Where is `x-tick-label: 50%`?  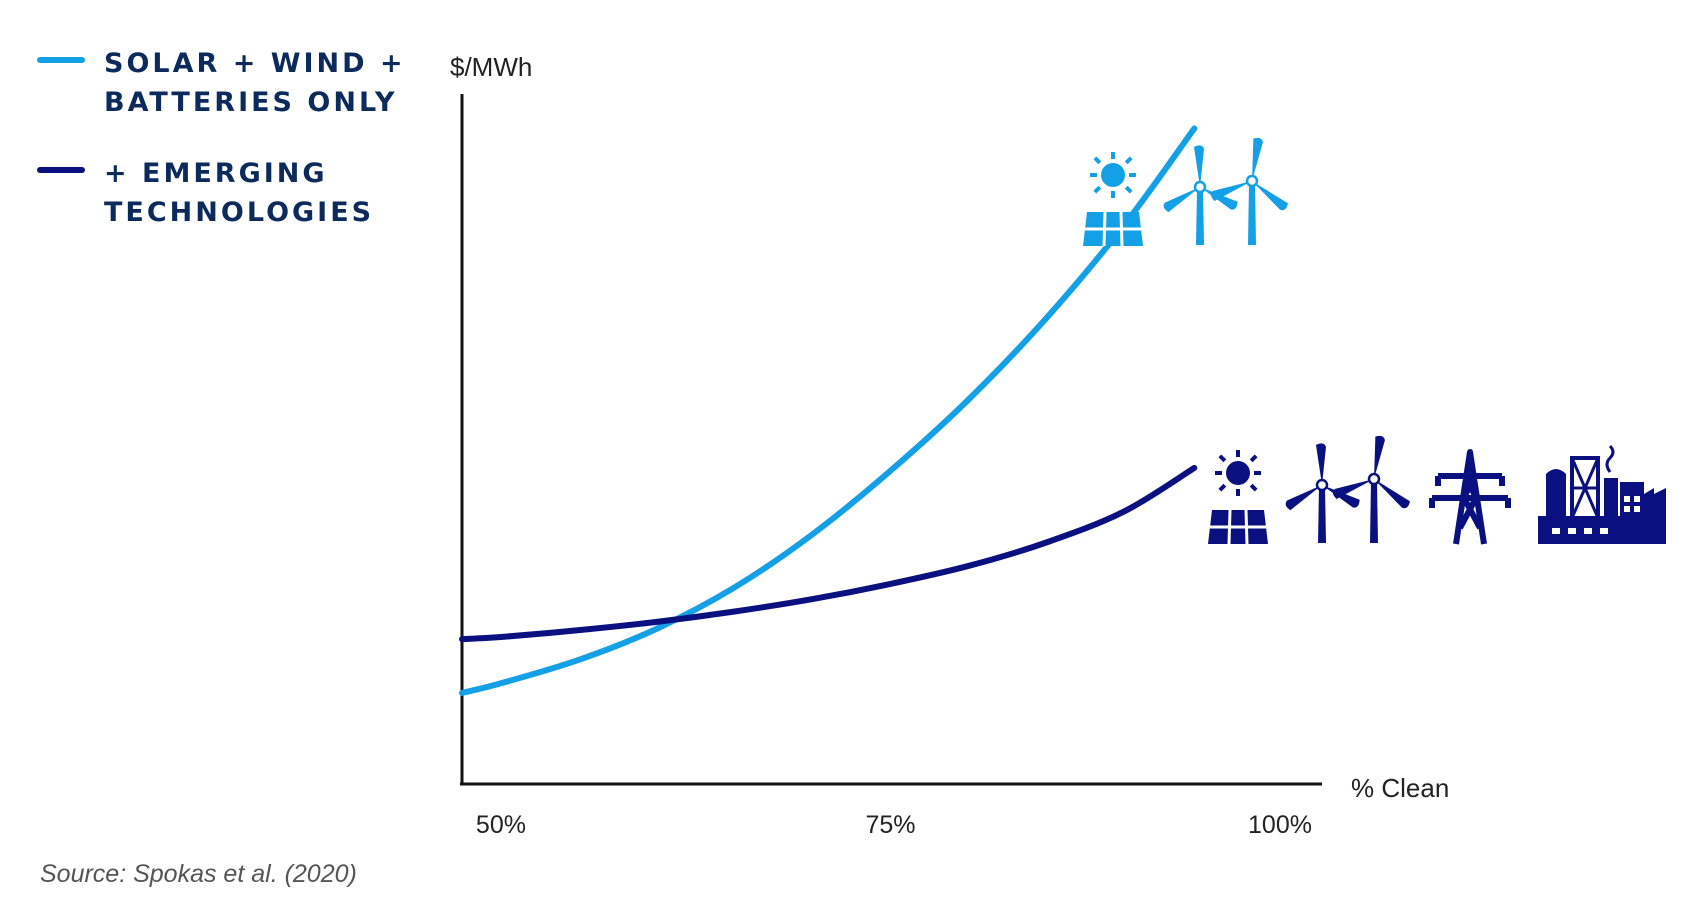 x-tick-label: 50% is located at coordinates (501, 825).